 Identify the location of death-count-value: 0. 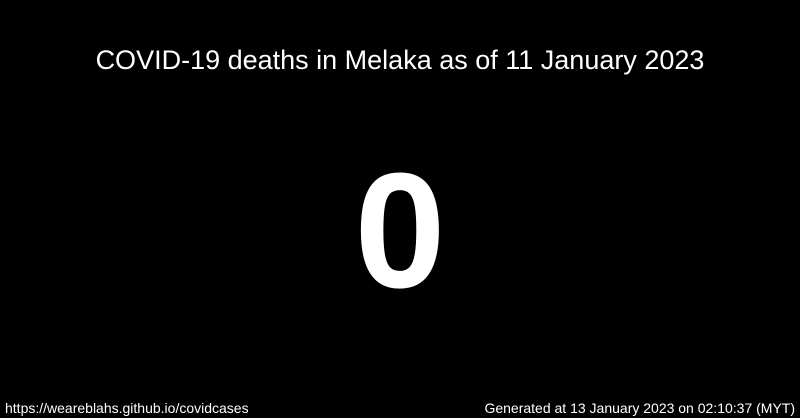
(400, 230).